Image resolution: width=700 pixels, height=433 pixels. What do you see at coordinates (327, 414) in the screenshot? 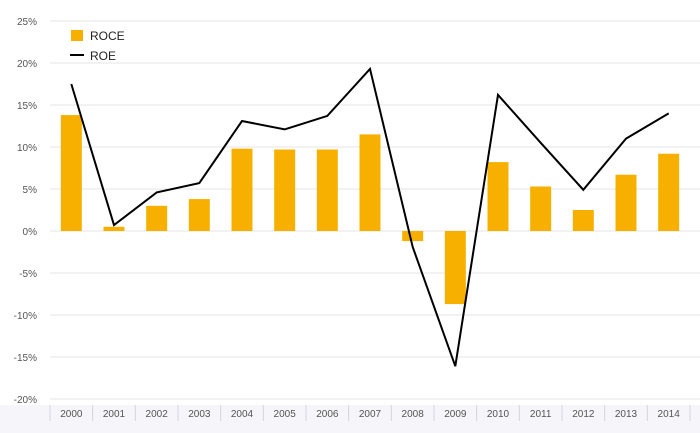
I see `x-tick-label: 2006` at bounding box center [327, 414].